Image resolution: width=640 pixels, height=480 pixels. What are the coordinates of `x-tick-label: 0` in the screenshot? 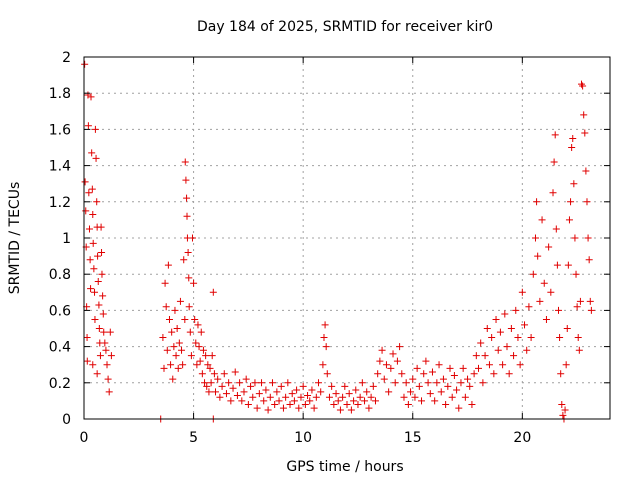 It's located at (84, 438).